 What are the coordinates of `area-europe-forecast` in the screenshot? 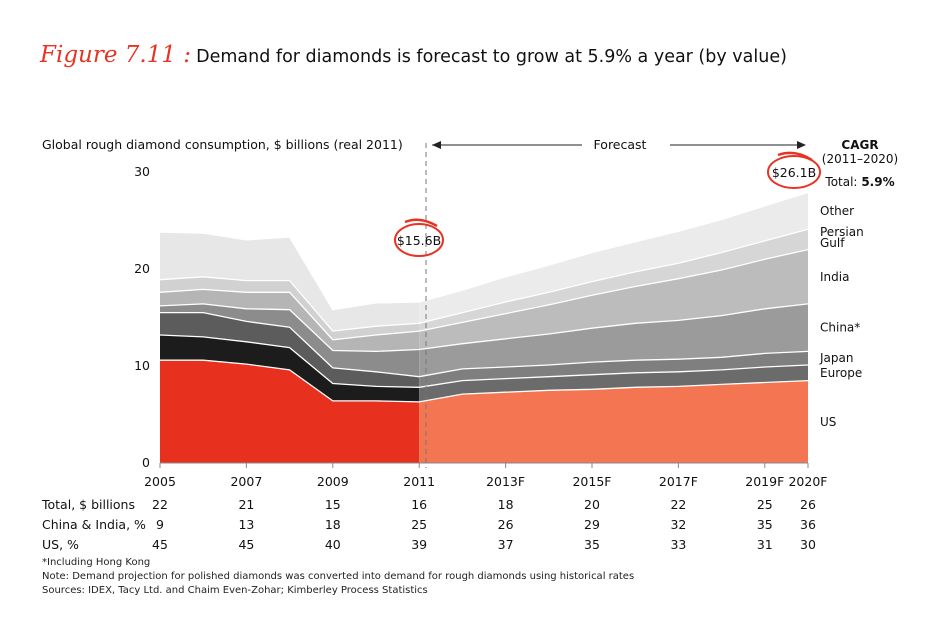 It's located at (613, 383).